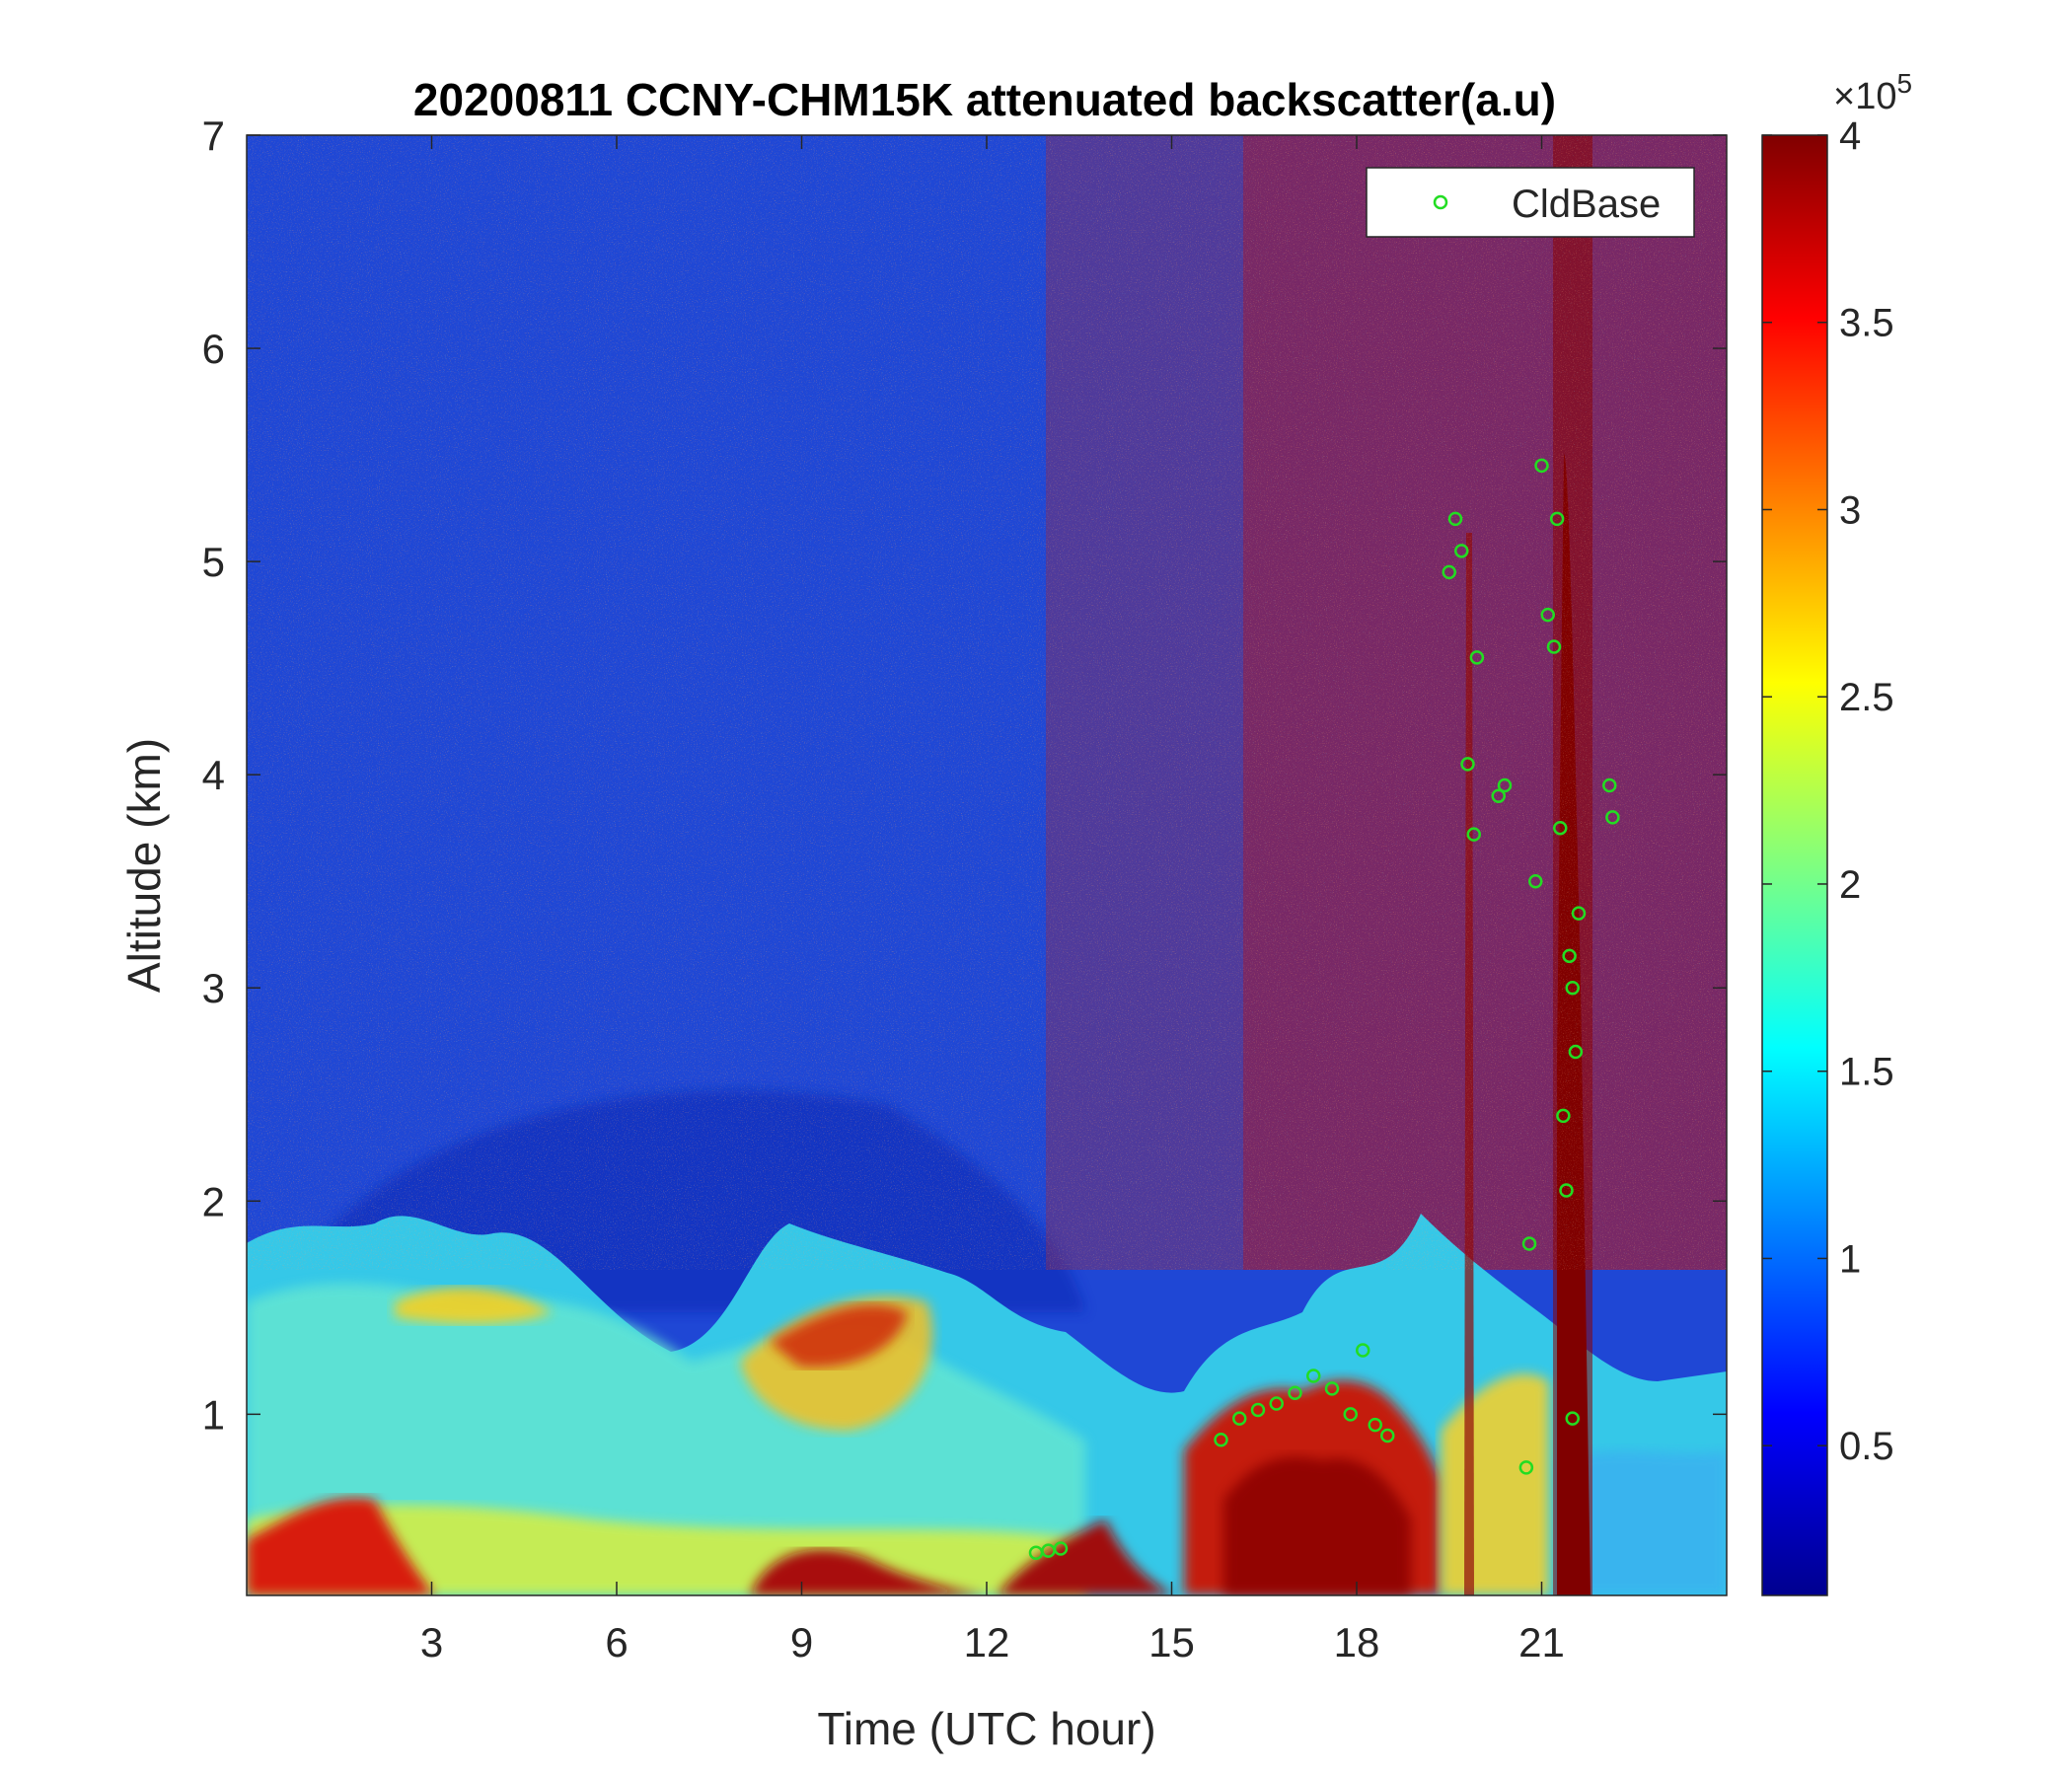  Describe the element at coordinates (1440, 202) in the screenshot. I see `legend-marker-icon` at that location.